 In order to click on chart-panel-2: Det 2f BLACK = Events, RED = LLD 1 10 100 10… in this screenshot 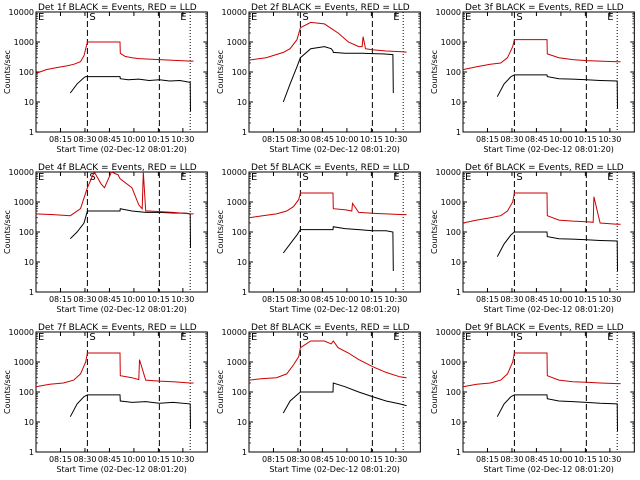, I will do `click(319, 78)`.